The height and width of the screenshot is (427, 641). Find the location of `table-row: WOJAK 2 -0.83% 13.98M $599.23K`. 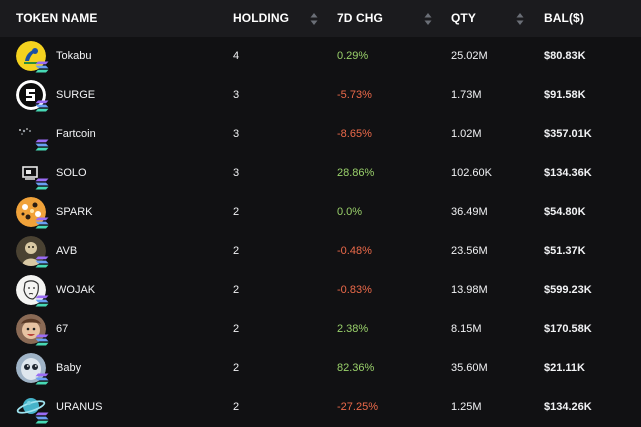

table-row: WOJAK 2 -0.83% 13.98M $599.23K is located at coordinates (320, 290).